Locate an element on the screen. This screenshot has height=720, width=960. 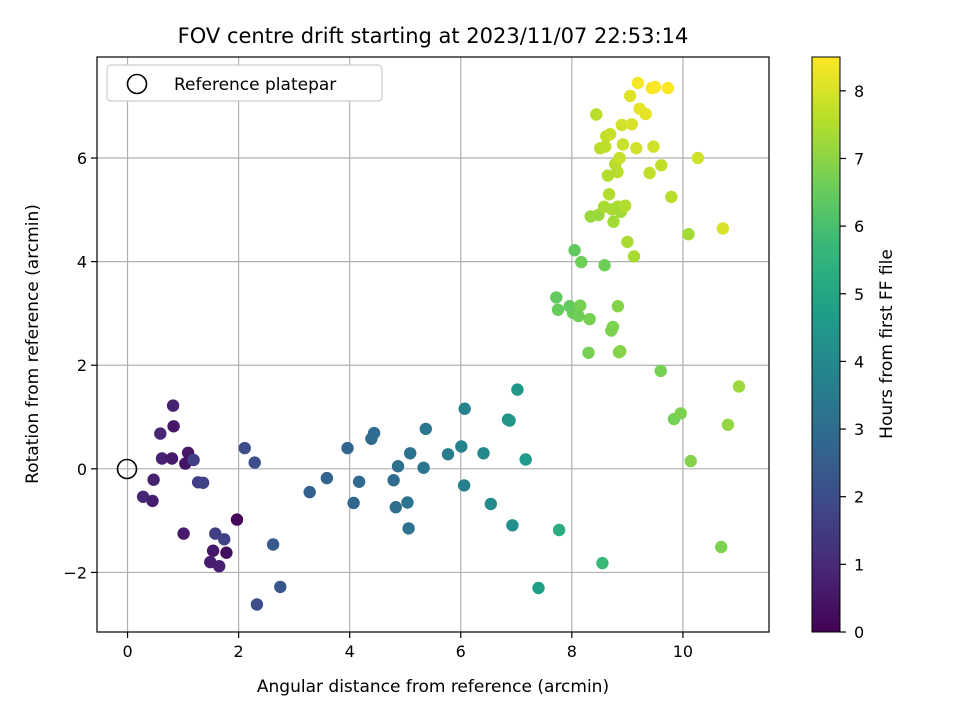
y-tick-label: −2 is located at coordinates (75, 572).